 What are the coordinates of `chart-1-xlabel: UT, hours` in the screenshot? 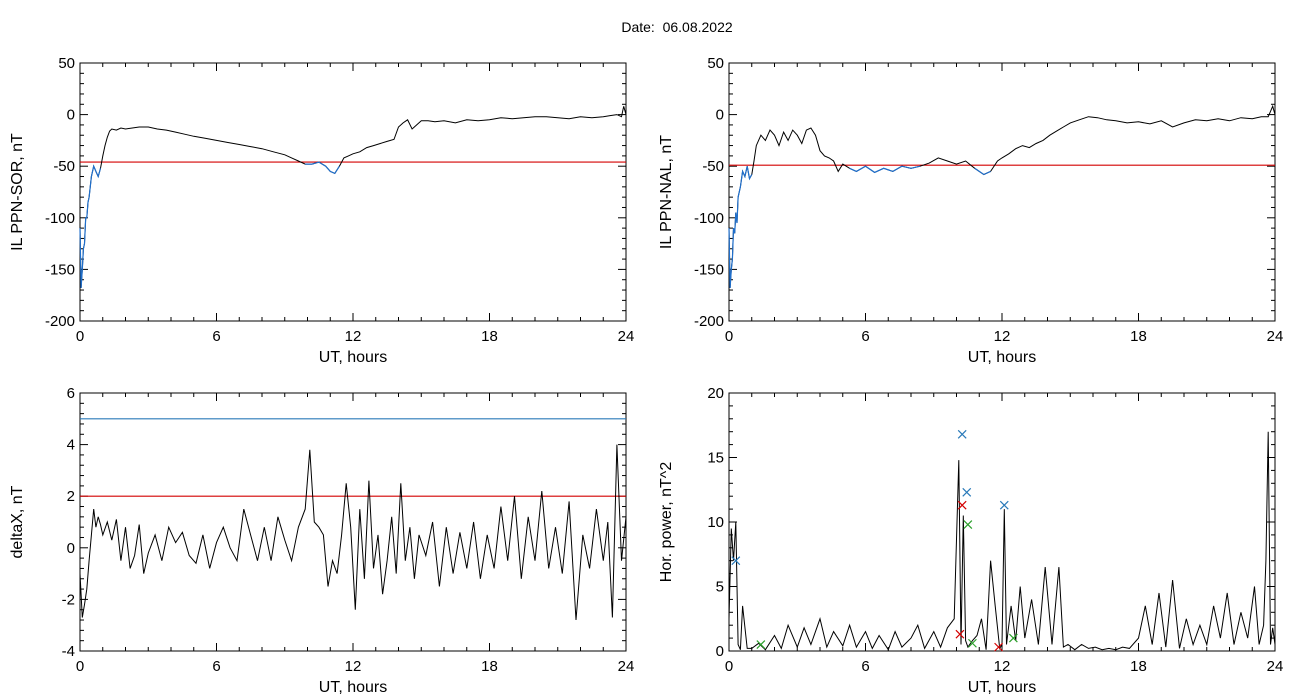 It's located at (1002, 357).